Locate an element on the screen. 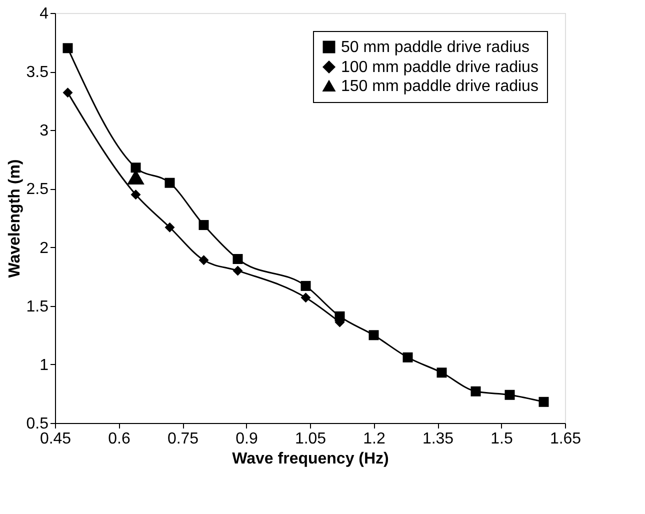 This screenshot has height=514, width=645. y-tick-label: 3.5 is located at coordinates (37, 73).